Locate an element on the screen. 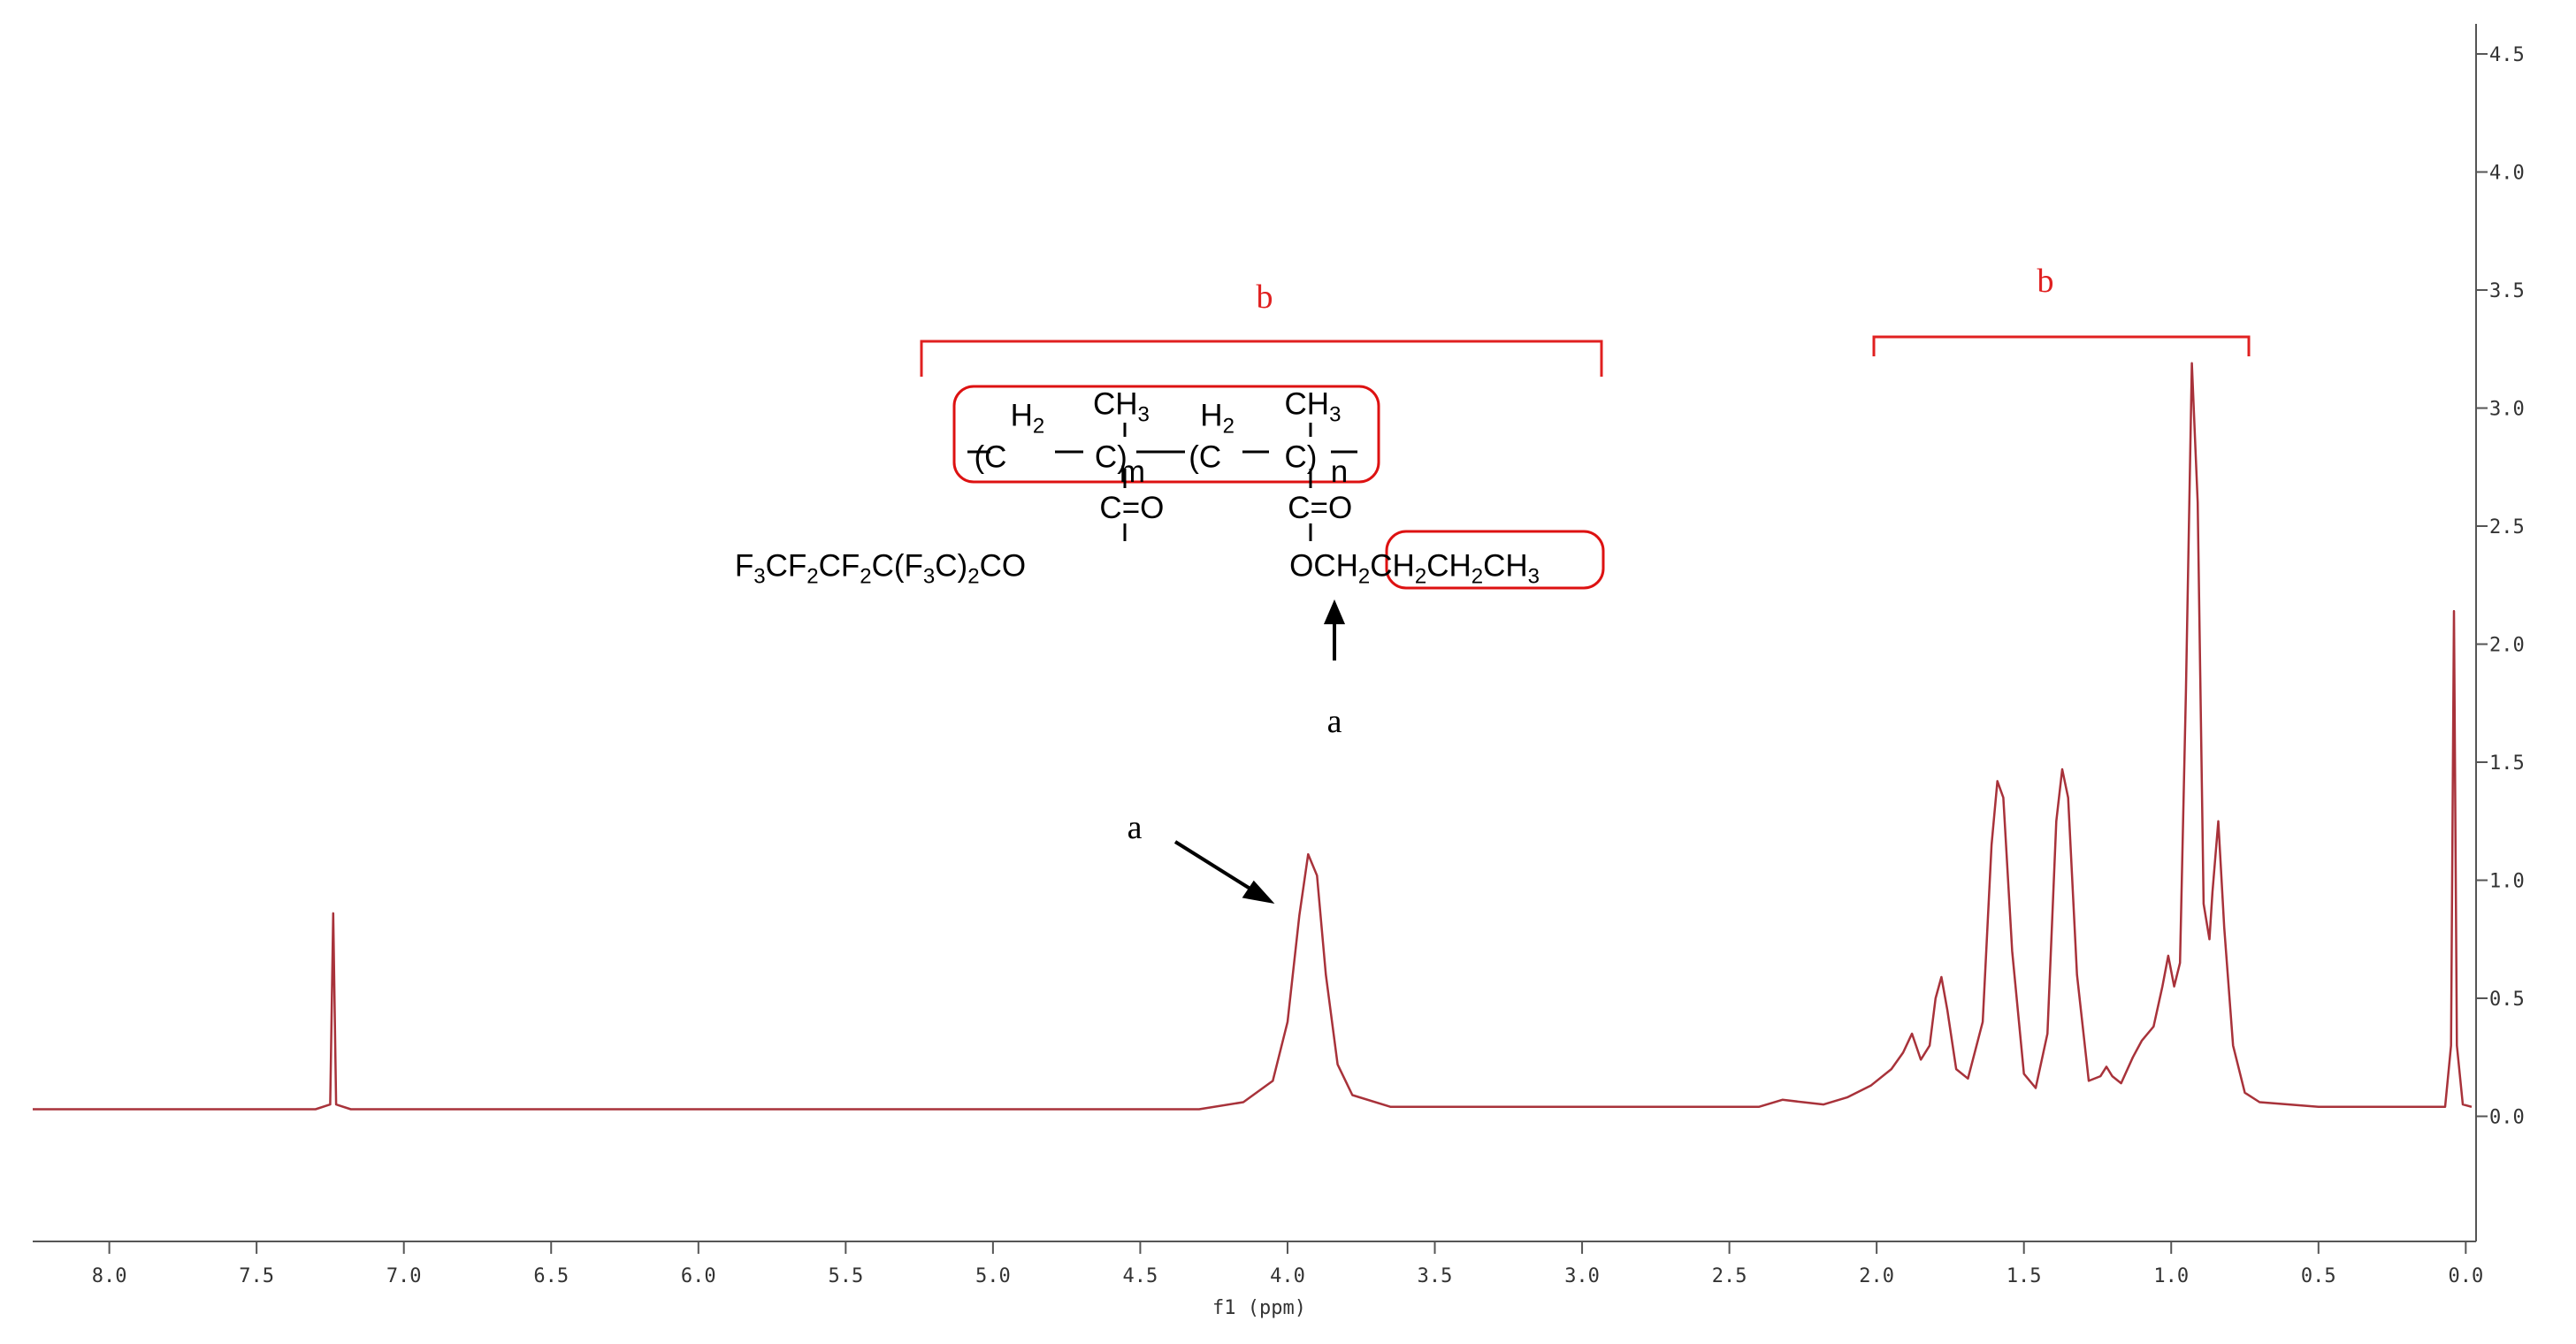 The height and width of the screenshot is (1344, 2576). x-tick-label: 6.0 is located at coordinates (698, 1276).